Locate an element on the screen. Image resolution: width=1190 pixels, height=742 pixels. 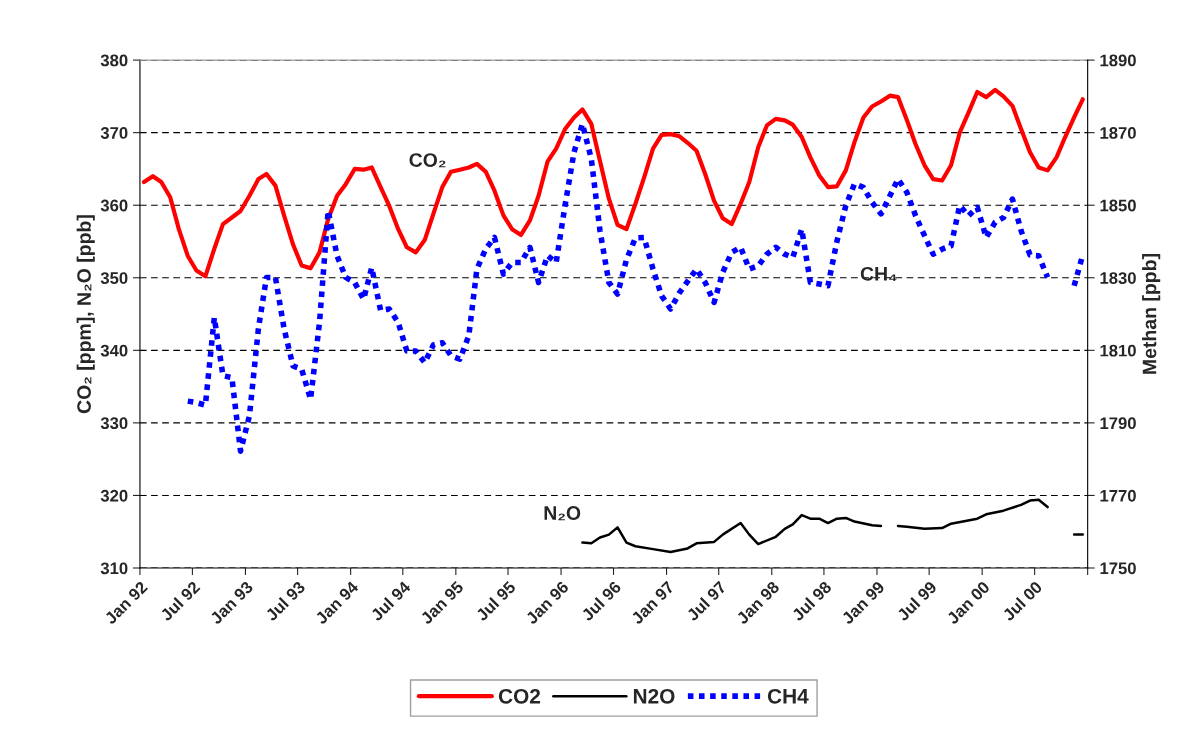
y-tick-label: 340 is located at coordinates (114, 350).